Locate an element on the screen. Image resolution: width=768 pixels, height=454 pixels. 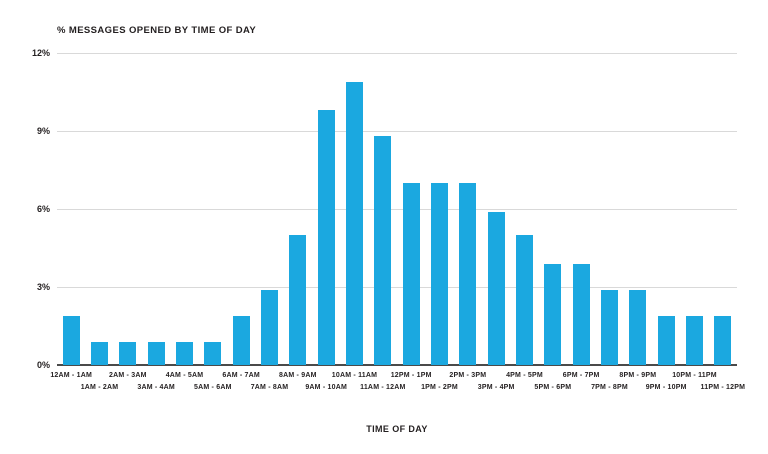
x-tick-label: 7PM - 8PM is located at coordinates (609, 387).